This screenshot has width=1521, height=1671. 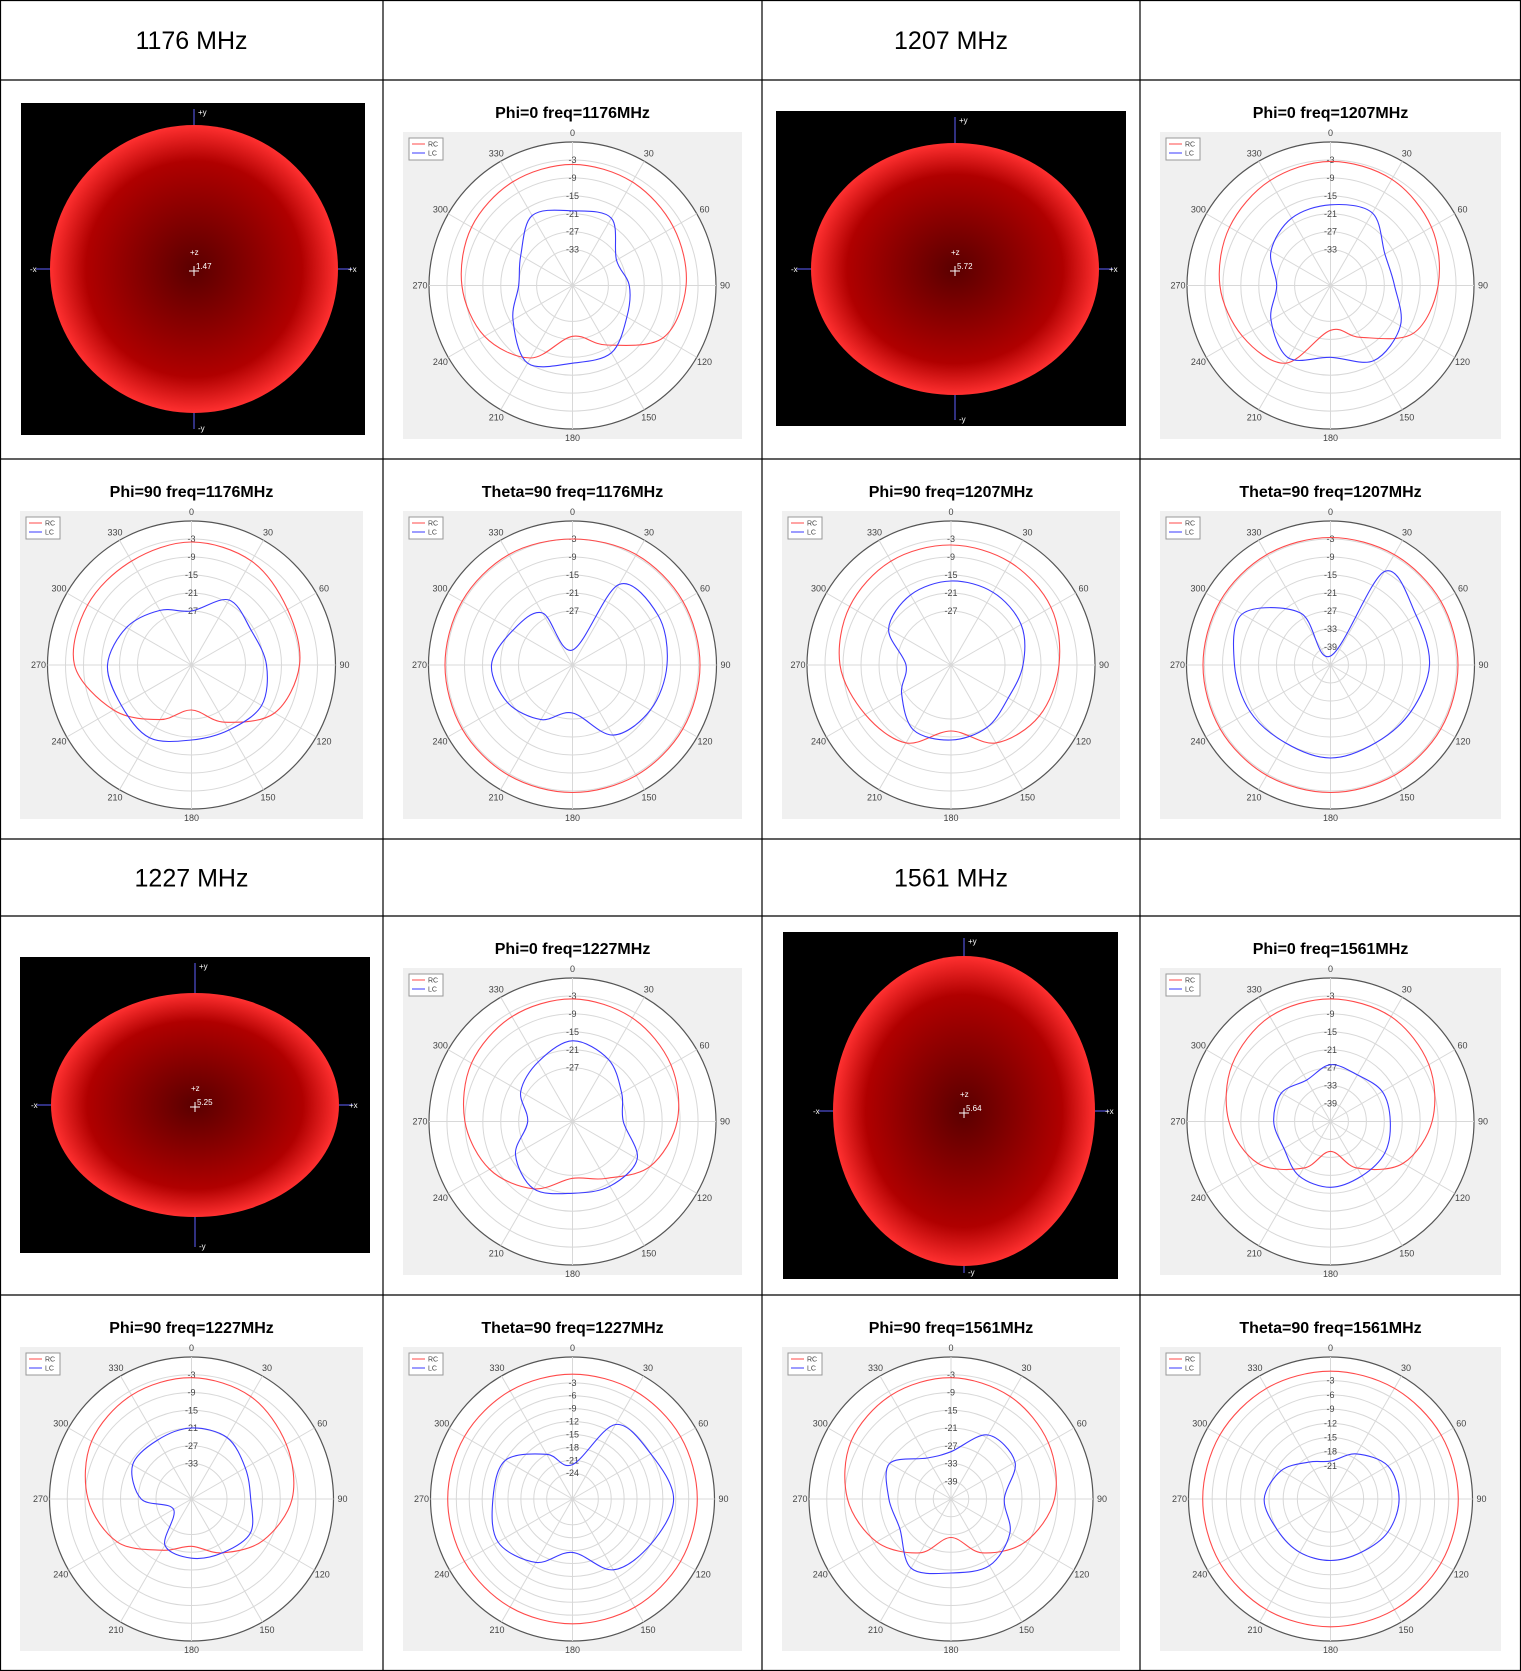 What do you see at coordinates (951, 41) in the screenshot?
I see `header: 1207 MHz` at bounding box center [951, 41].